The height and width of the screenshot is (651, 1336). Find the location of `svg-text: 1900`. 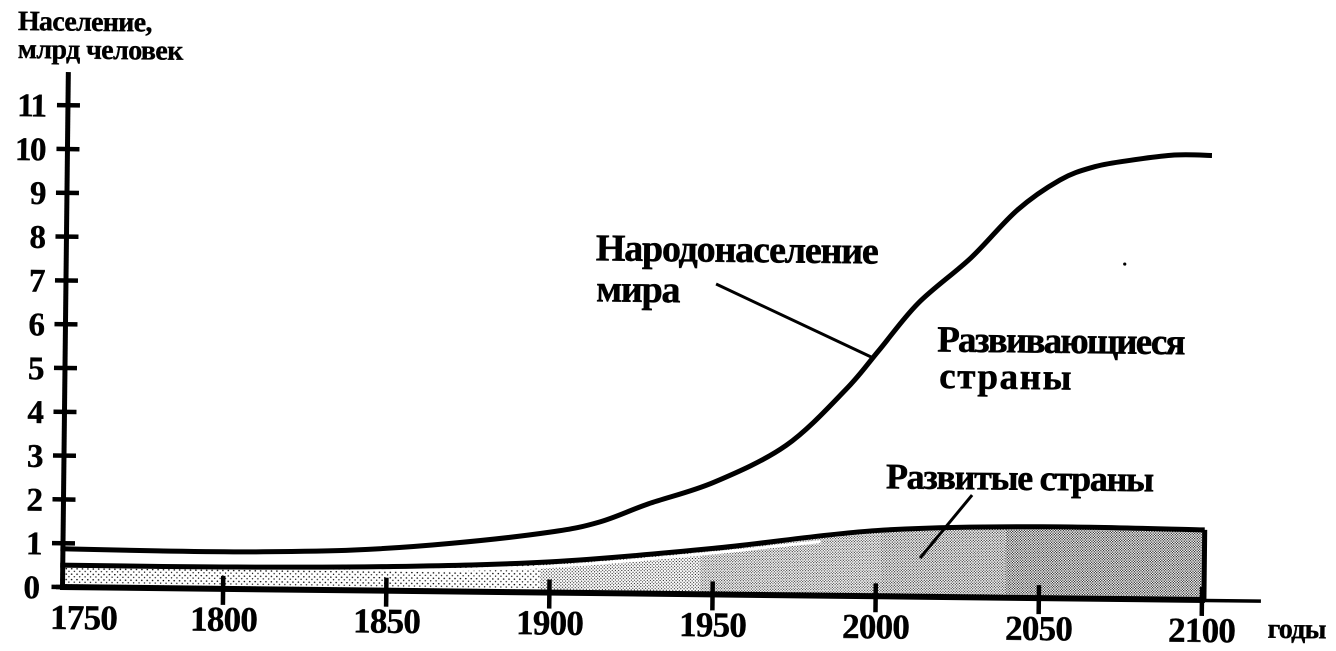

svg-text: 1900 is located at coordinates (550, 623).